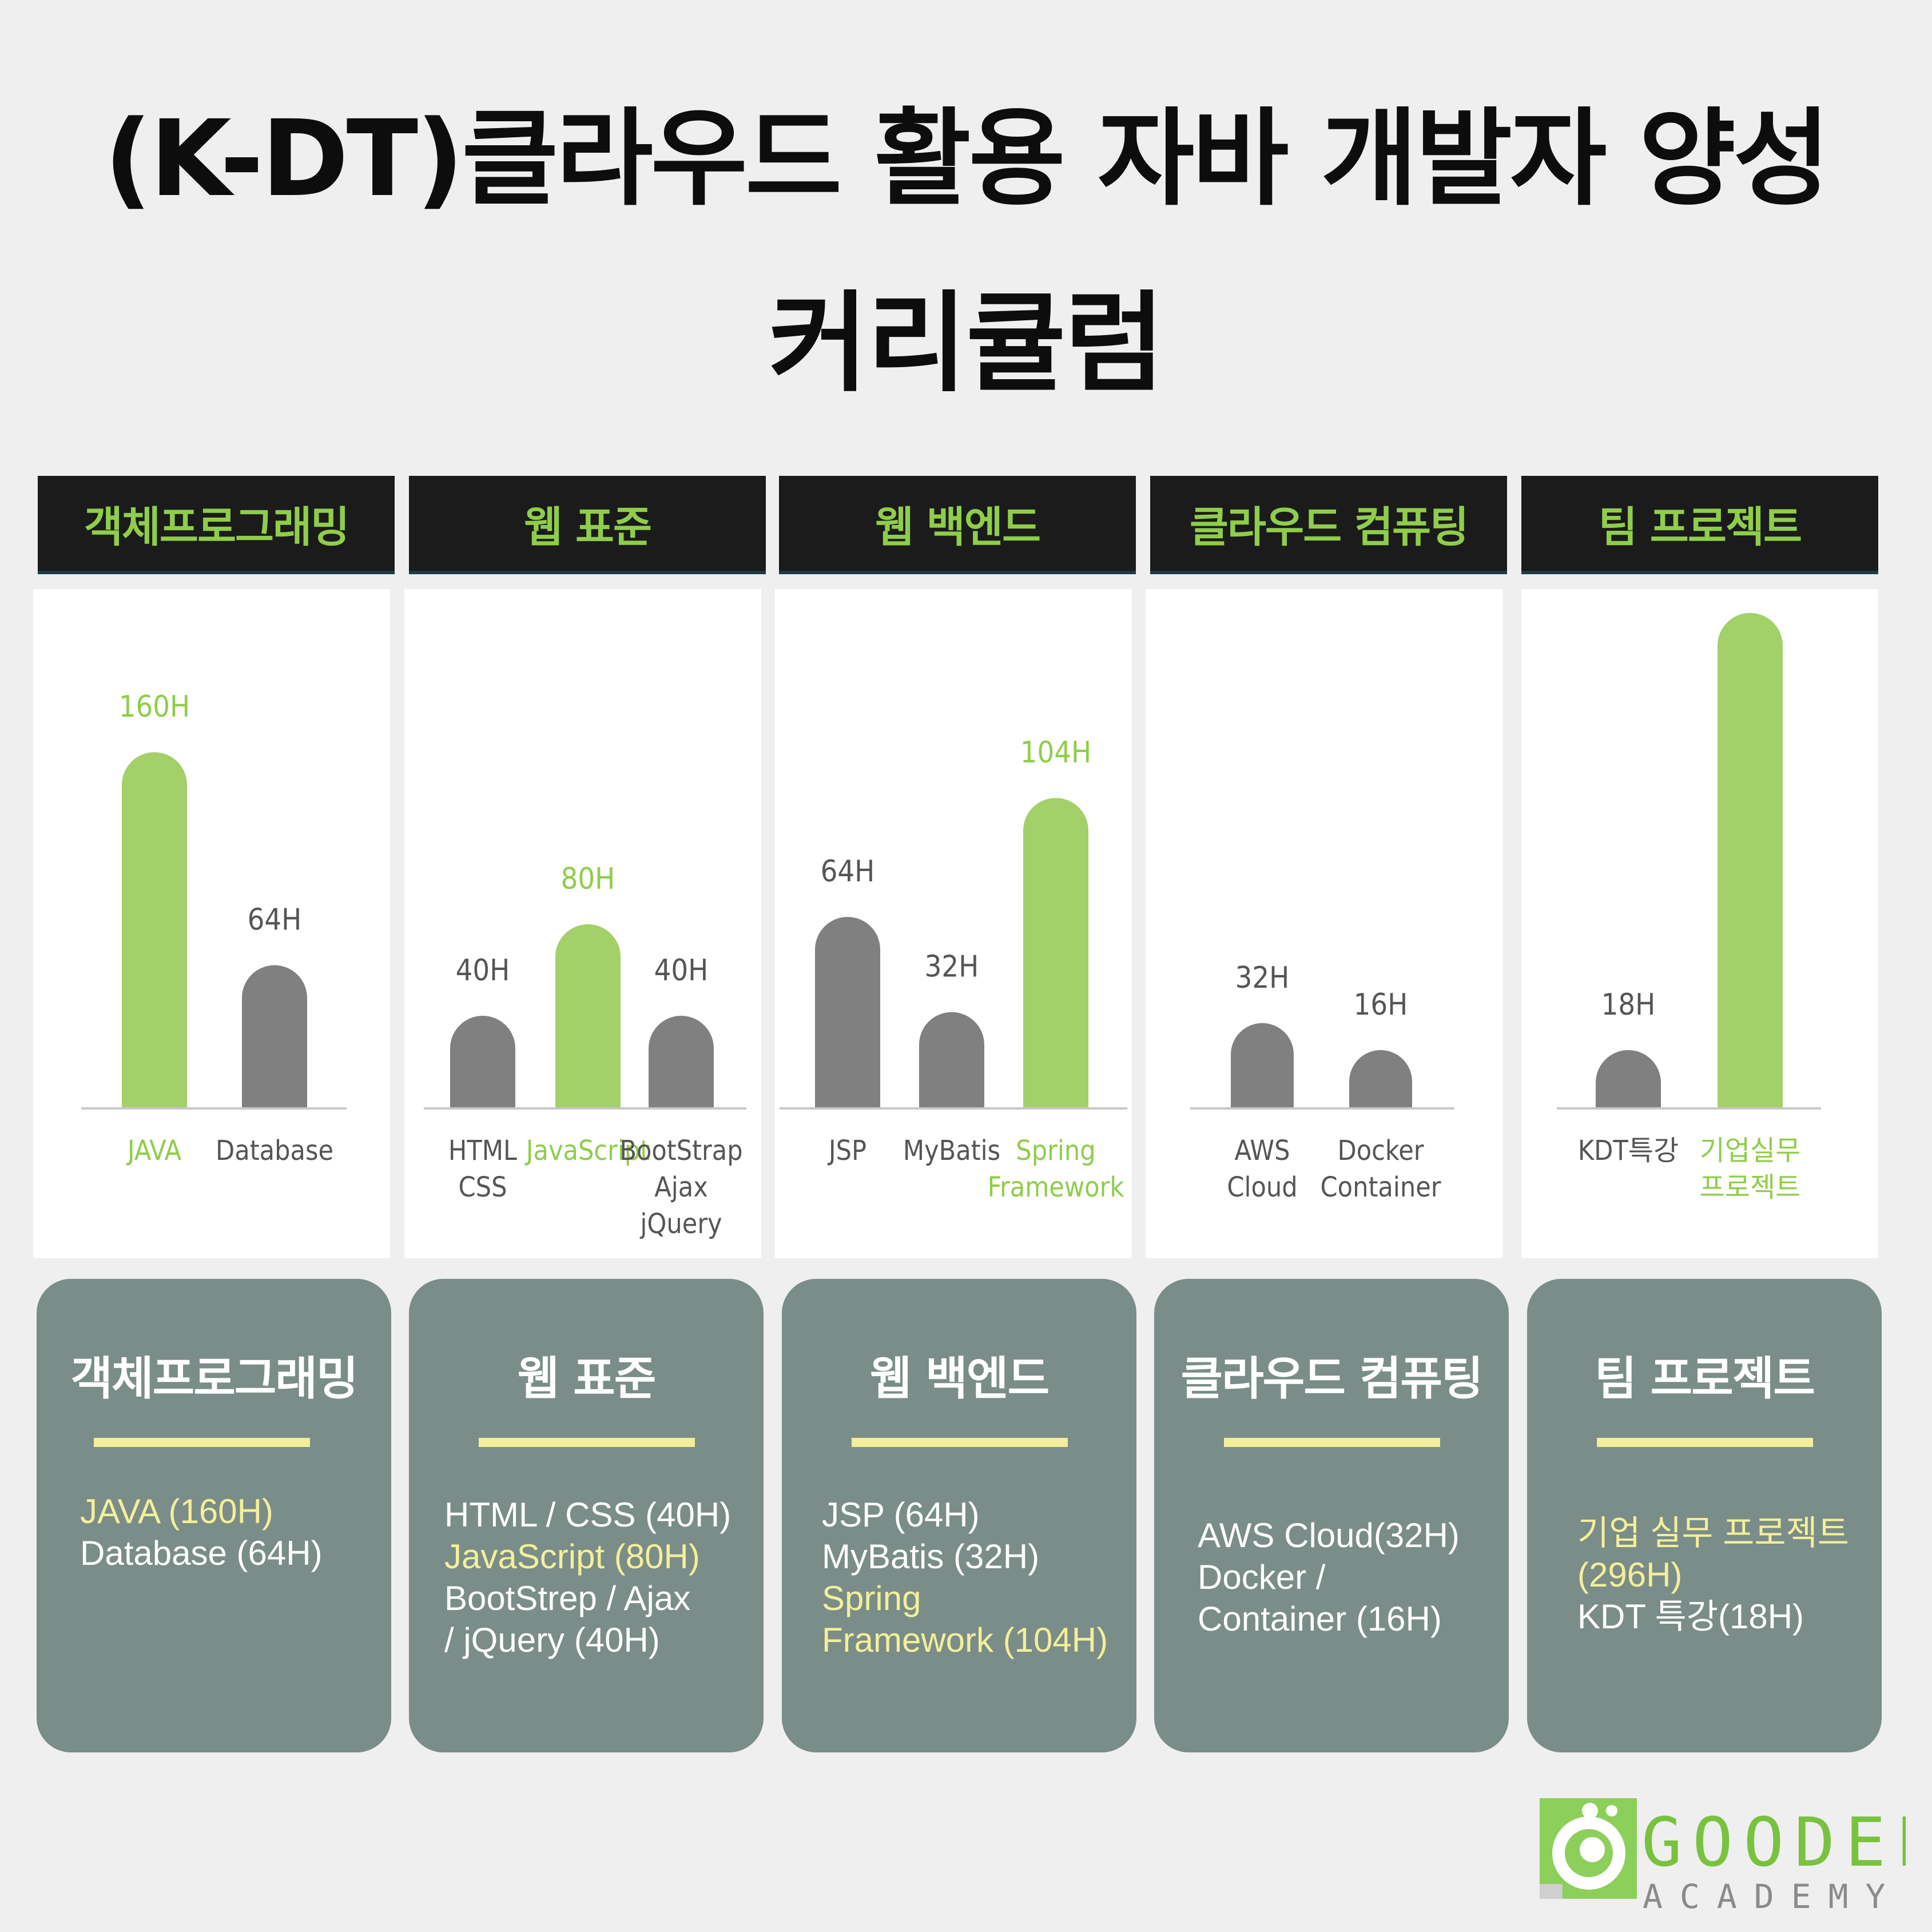  What do you see at coordinates (965, 1640) in the screenshot?
I see `card-line: Framework (104H)` at bounding box center [965, 1640].